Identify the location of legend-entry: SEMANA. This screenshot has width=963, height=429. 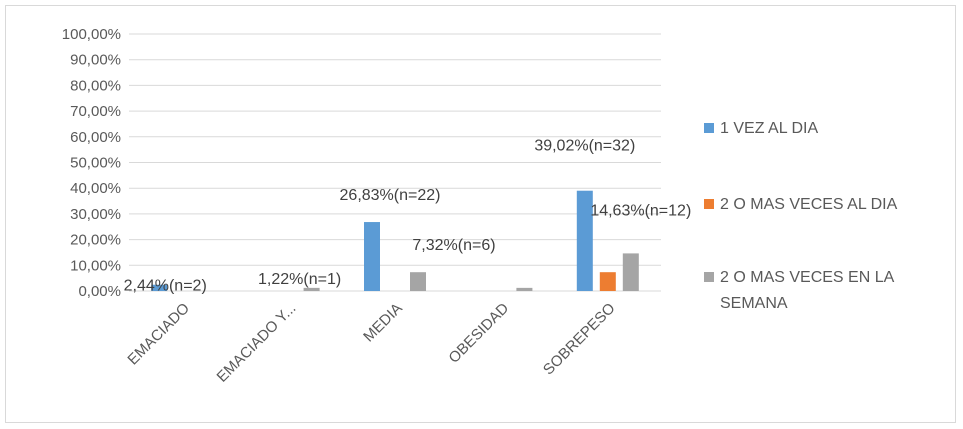
(754, 303).